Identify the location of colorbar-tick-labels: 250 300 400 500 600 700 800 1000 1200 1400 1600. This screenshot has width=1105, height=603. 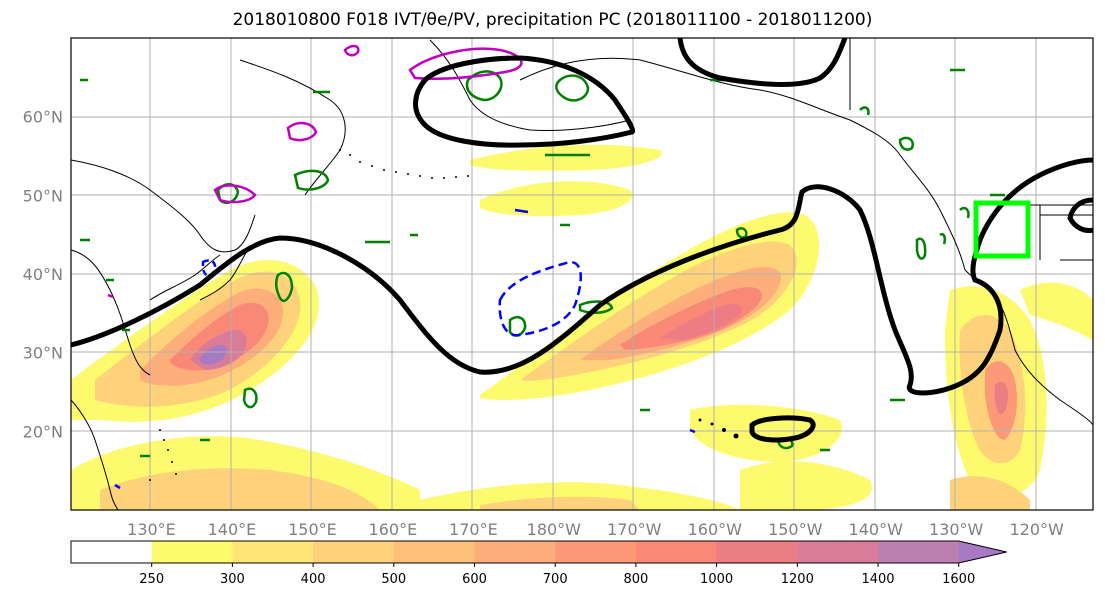
(557, 575).